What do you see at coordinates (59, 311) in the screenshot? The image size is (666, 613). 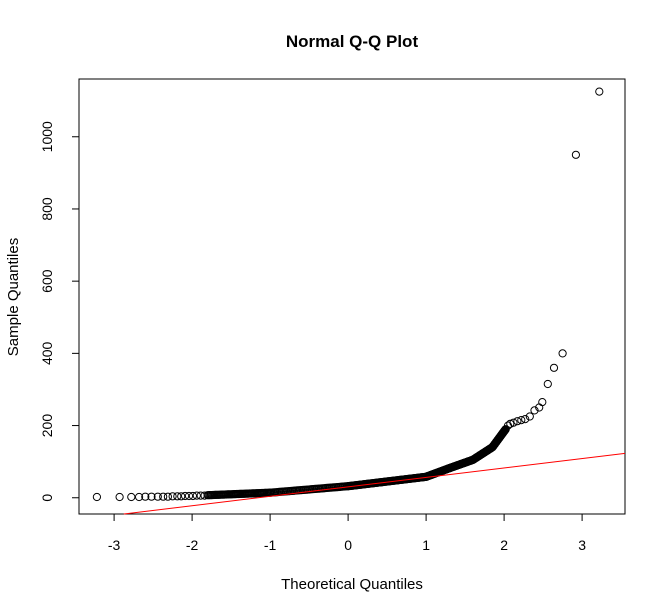 I see `y-axis: 0 200 400 600 800 1000` at bounding box center [59, 311].